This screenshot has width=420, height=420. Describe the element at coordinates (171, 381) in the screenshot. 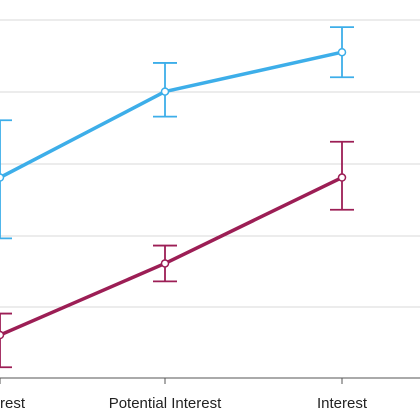

I see `x-axis-ticks` at that location.